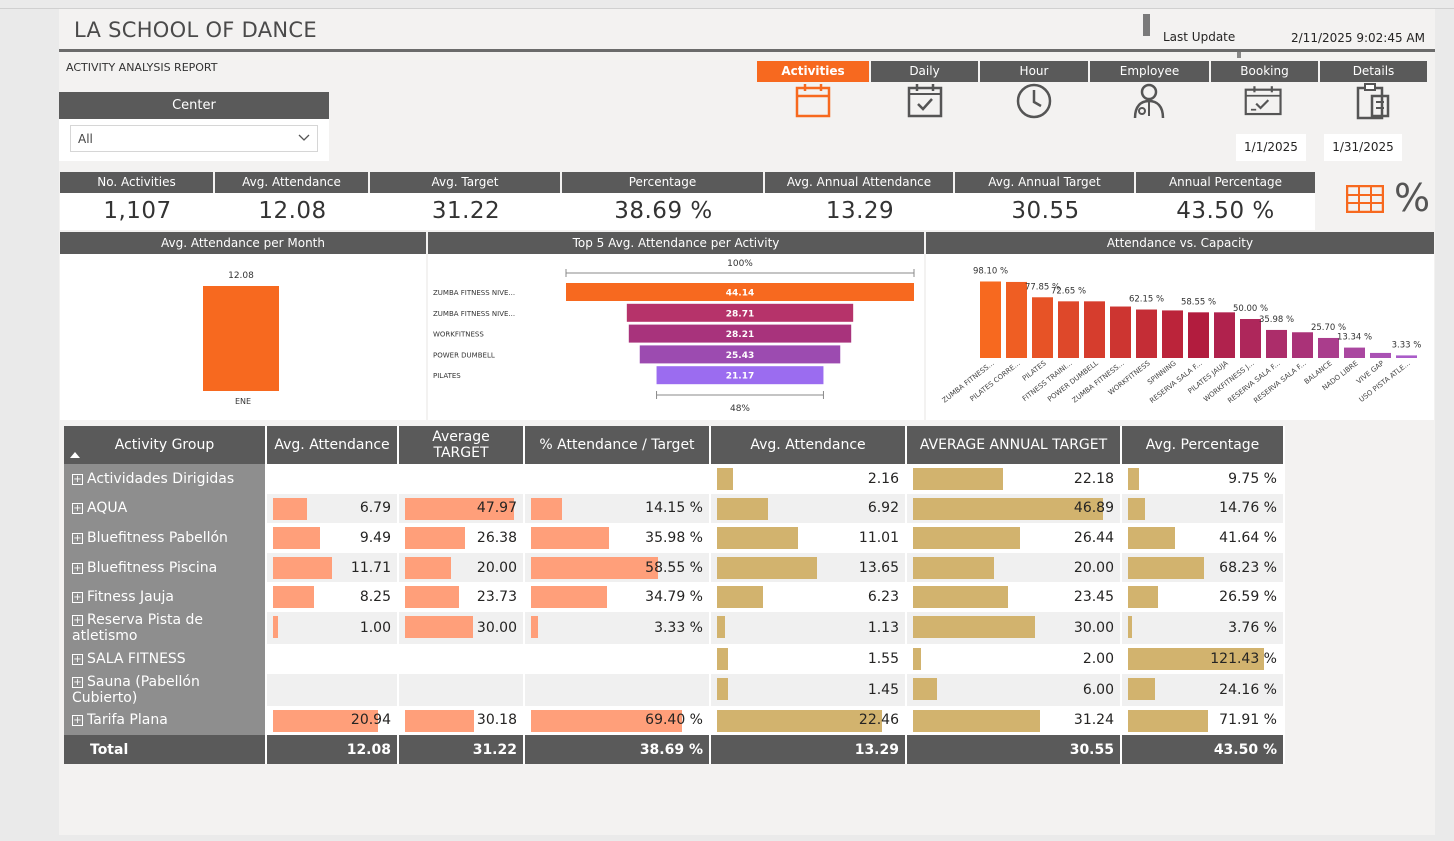 The image size is (1454, 841). Describe the element at coordinates (165, 538) in the screenshot. I see `row-group-cell: + Bluefitness Pabellón` at that location.